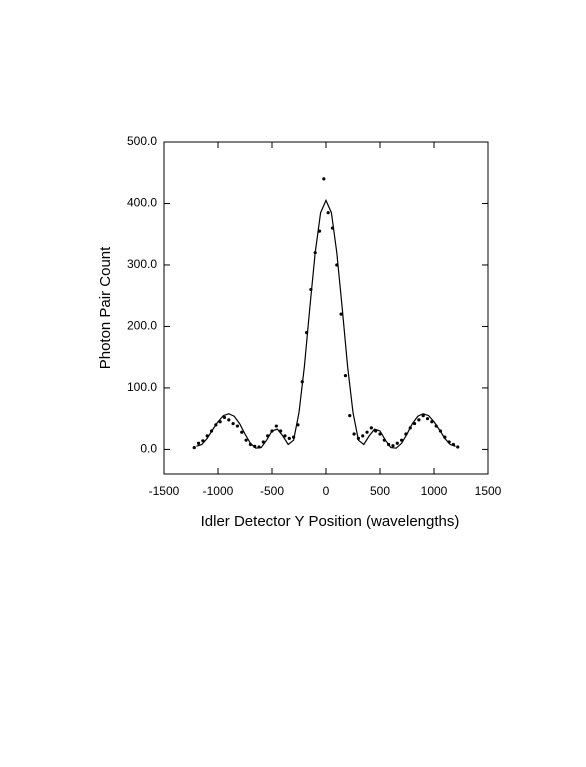  What do you see at coordinates (326, 323) in the screenshot?
I see `theory-curve` at bounding box center [326, 323].